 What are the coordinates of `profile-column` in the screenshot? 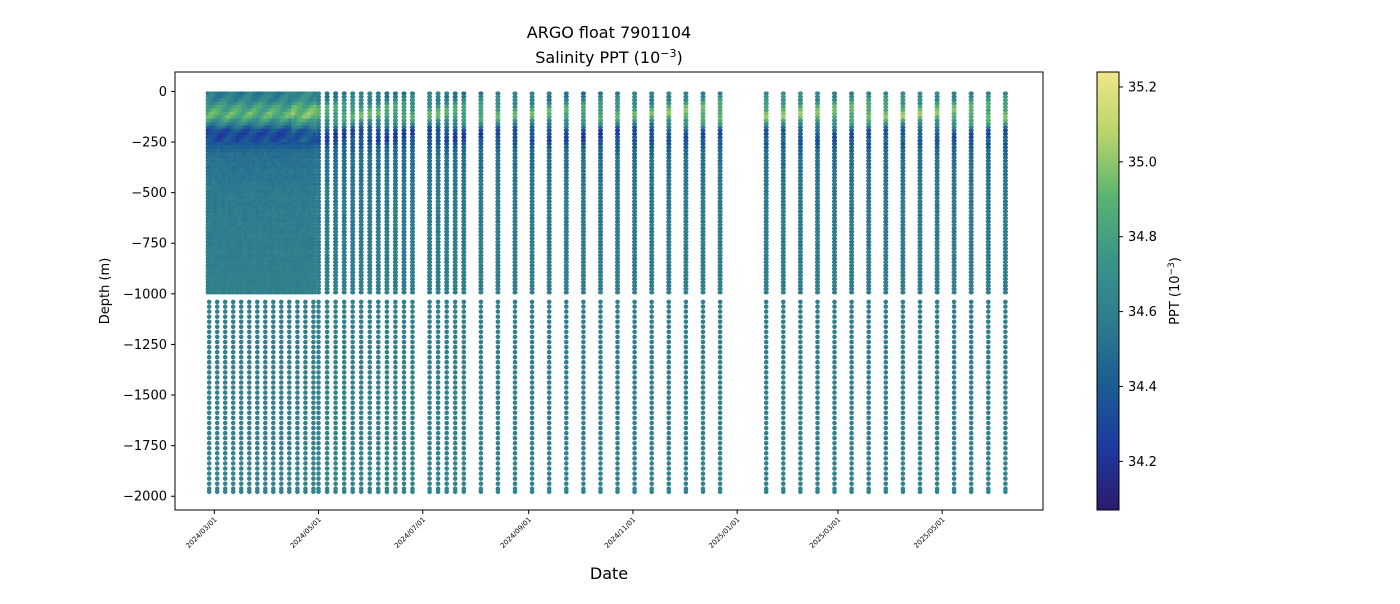 It's located at (438, 193).